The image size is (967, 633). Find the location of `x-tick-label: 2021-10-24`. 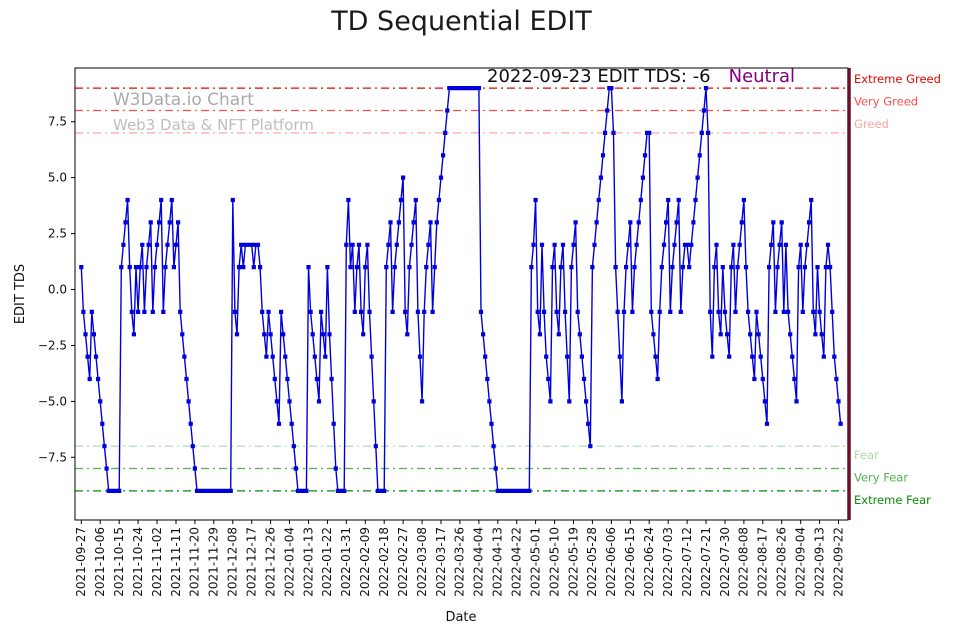

x-tick-label: 2021-10-24 is located at coordinates (138, 562).